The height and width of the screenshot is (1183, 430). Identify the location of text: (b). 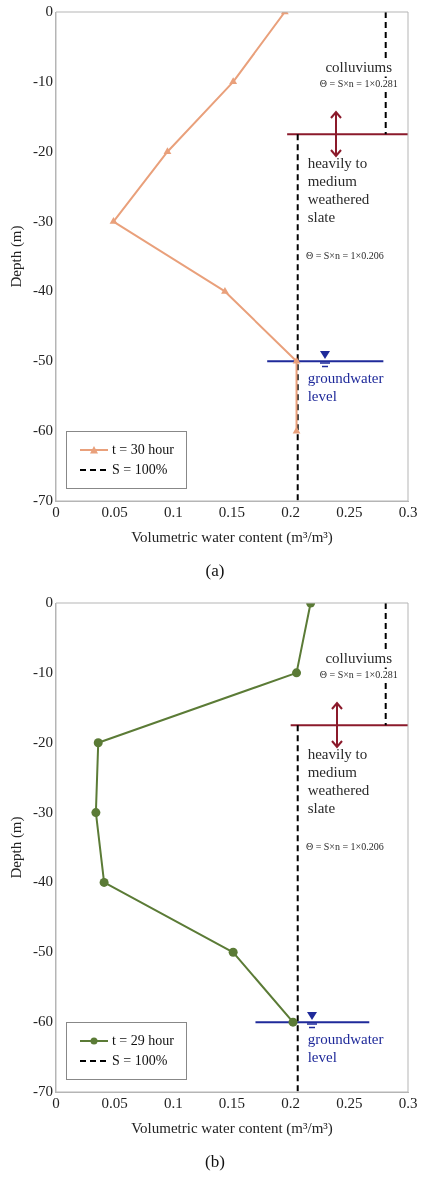
(215, 1162).